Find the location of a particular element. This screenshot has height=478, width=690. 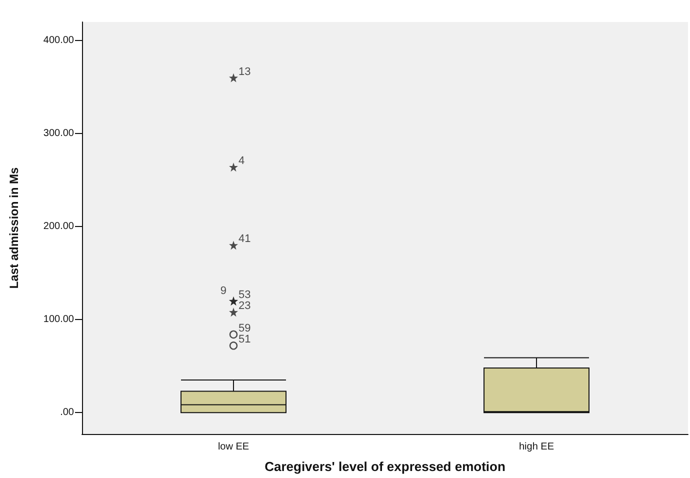

annotation: 59 is located at coordinates (244, 328).